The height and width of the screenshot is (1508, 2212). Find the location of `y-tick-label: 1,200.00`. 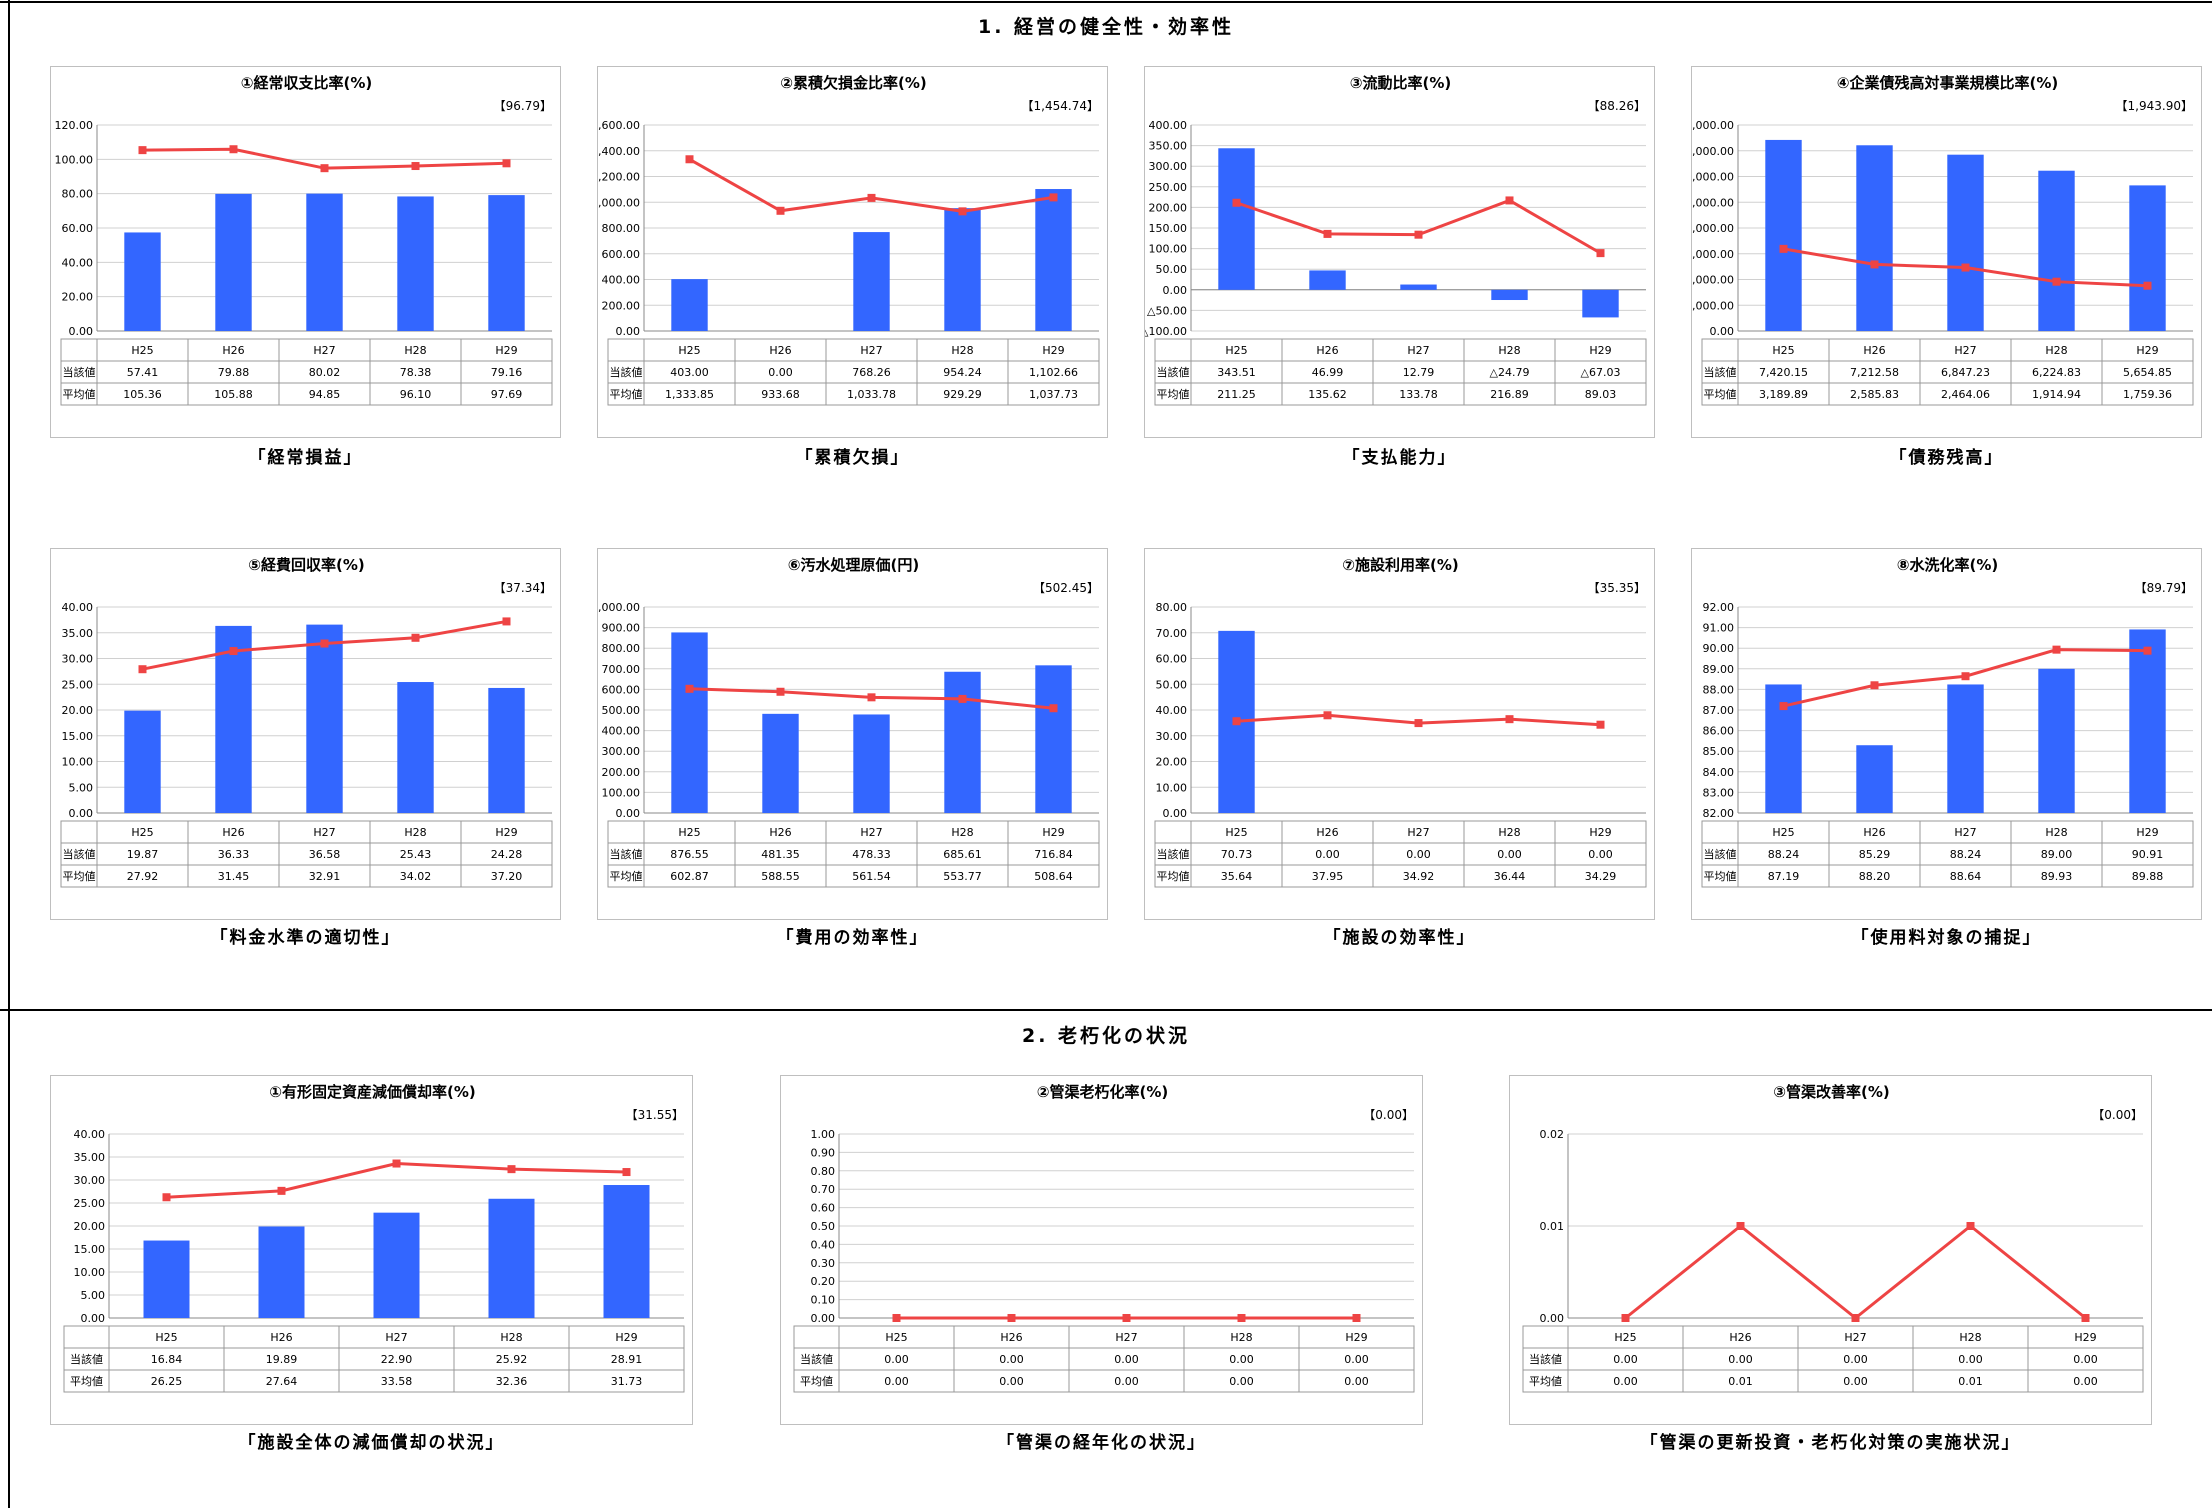

y-tick-label: 1,200.00 is located at coordinates (619, 177).